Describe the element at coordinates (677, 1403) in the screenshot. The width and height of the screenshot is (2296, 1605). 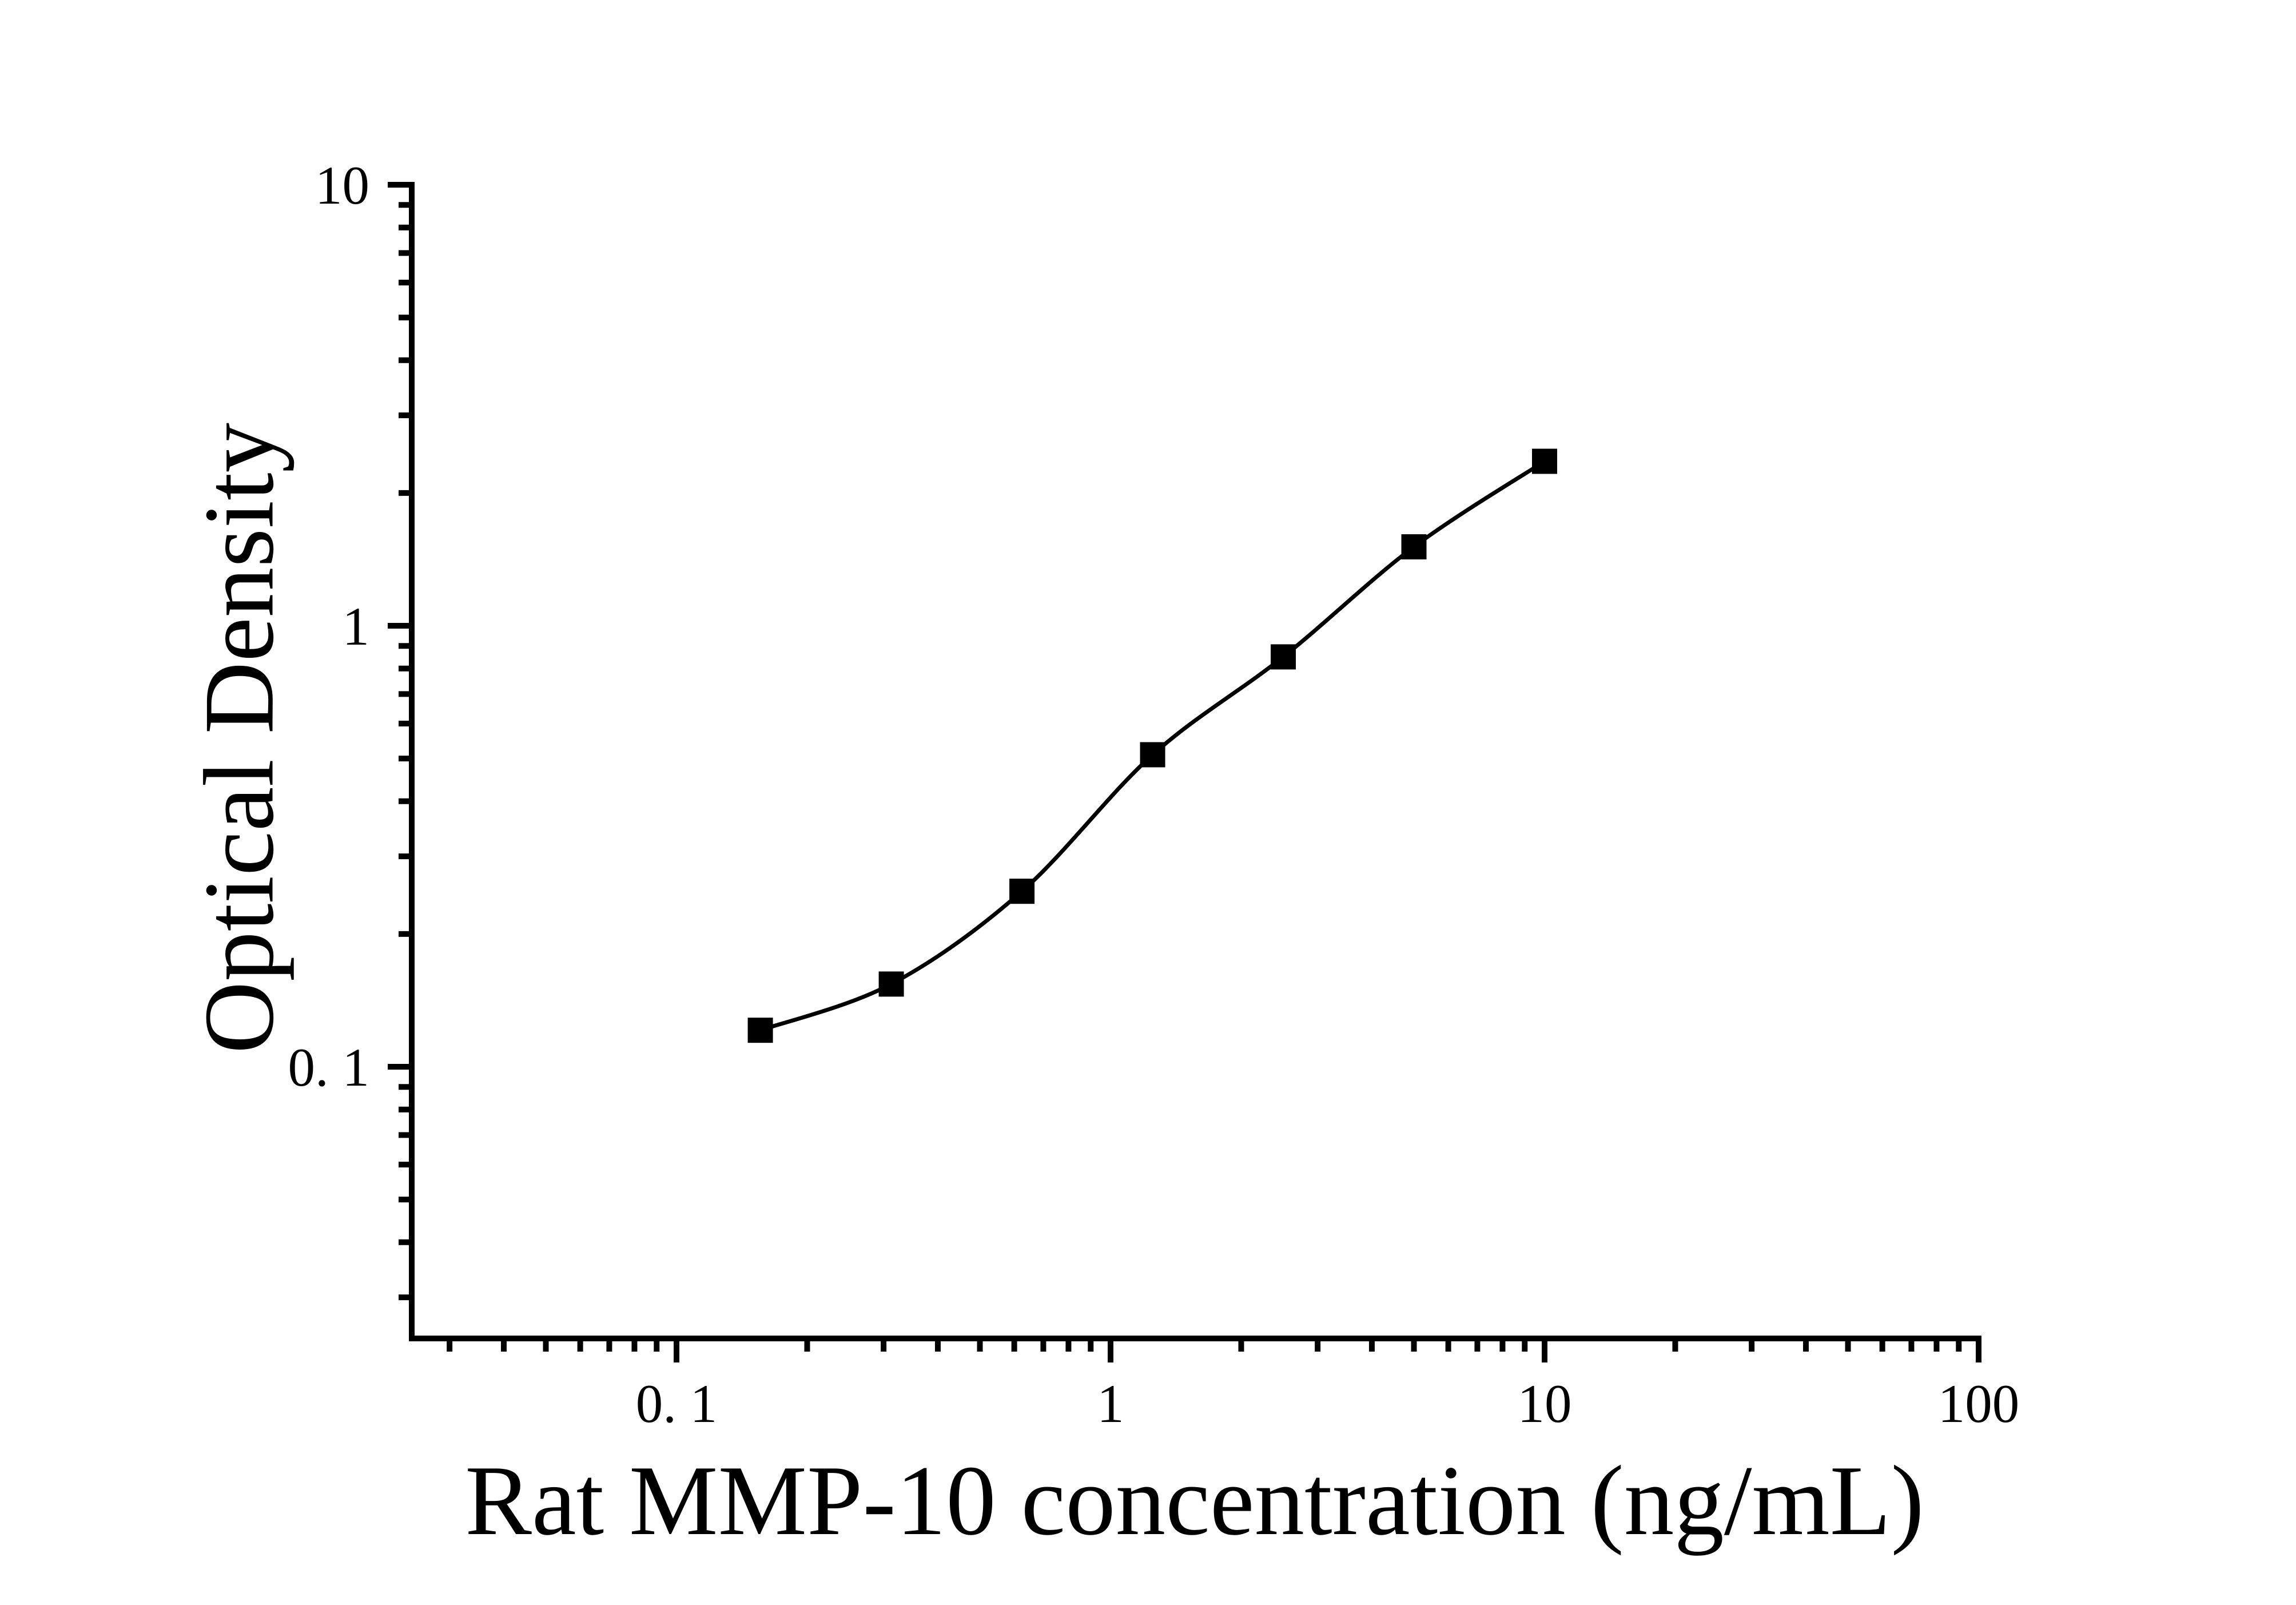
I see `x-tick-label: 0. 1` at that location.